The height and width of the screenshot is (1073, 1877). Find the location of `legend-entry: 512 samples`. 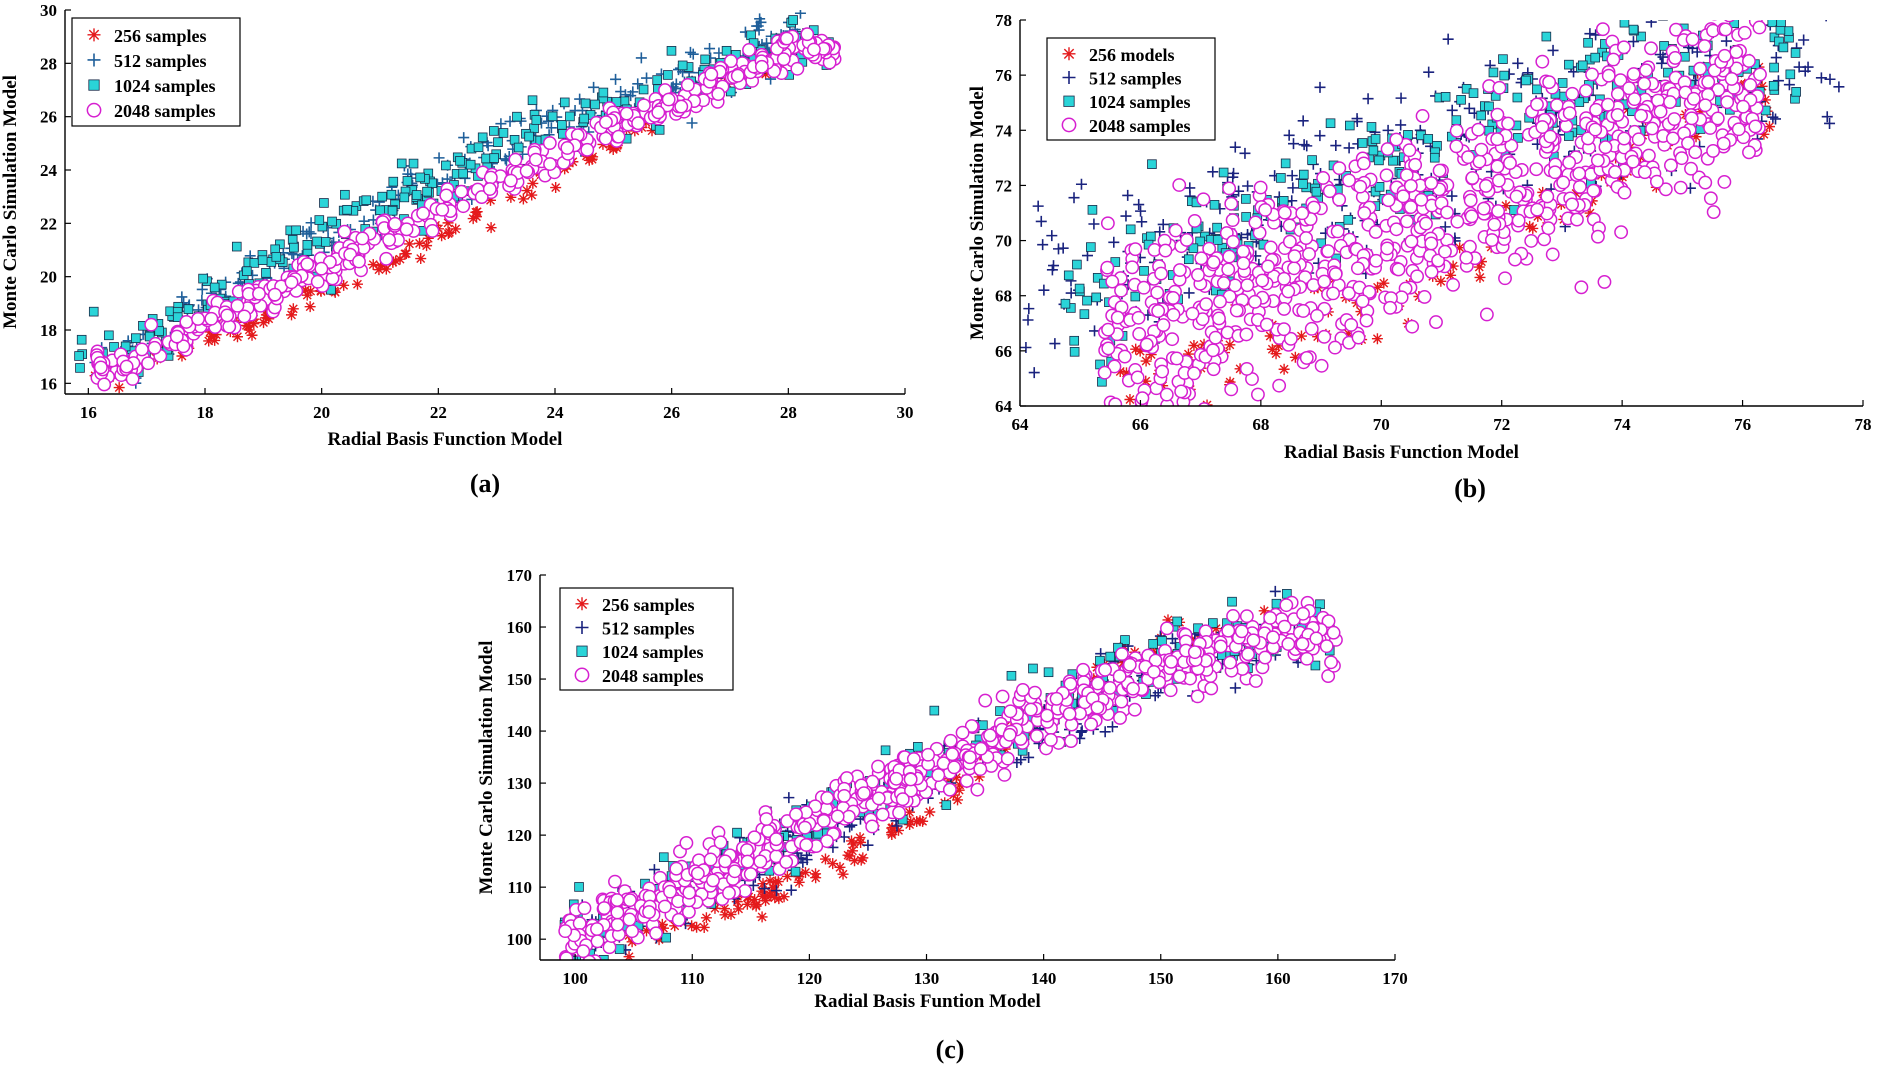

legend-entry: 512 samples is located at coordinates (648, 629).